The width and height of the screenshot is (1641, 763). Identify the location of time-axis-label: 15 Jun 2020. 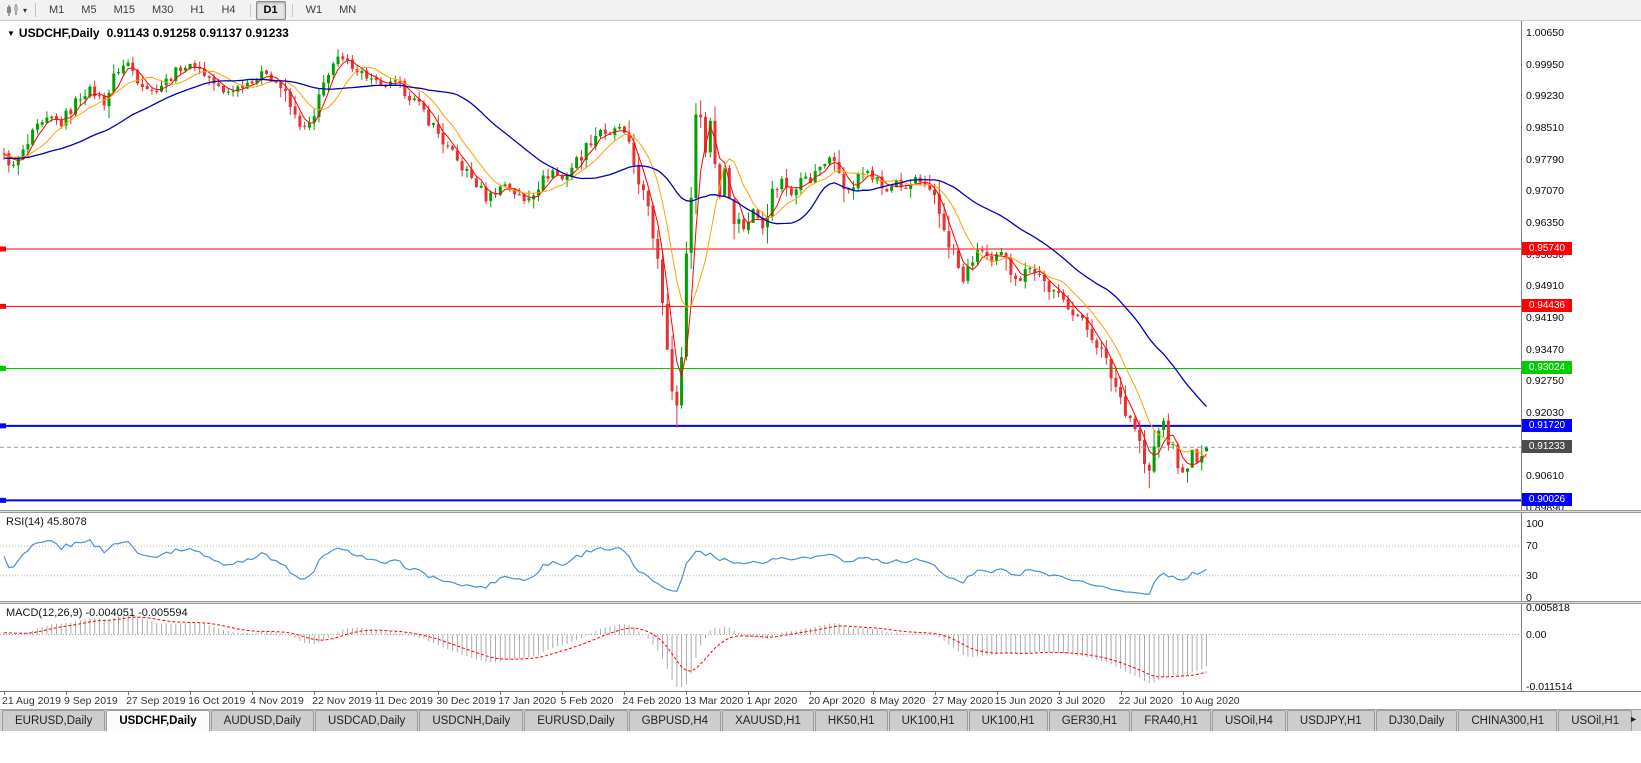
(1023, 701).